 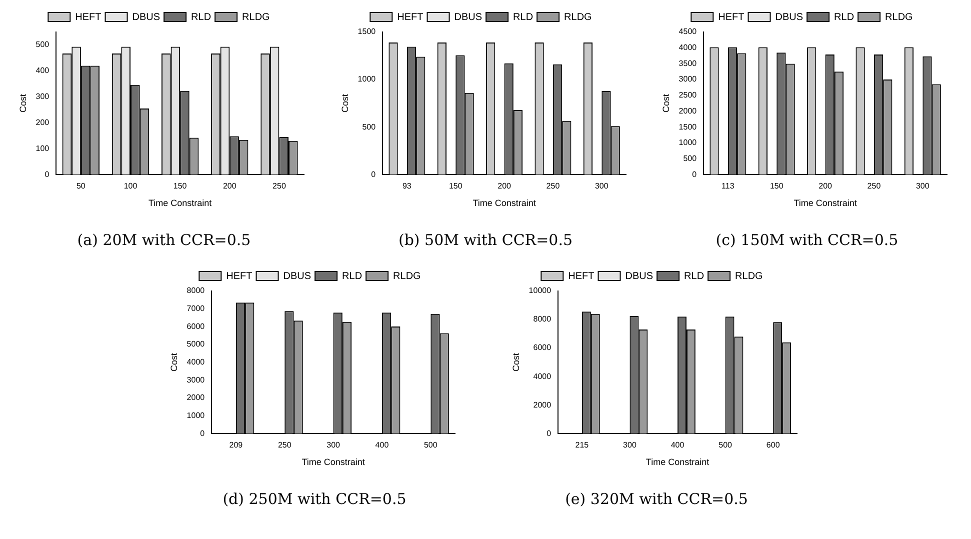 What do you see at coordinates (81, 186) in the screenshot?
I see `x-tick-label: 50` at bounding box center [81, 186].